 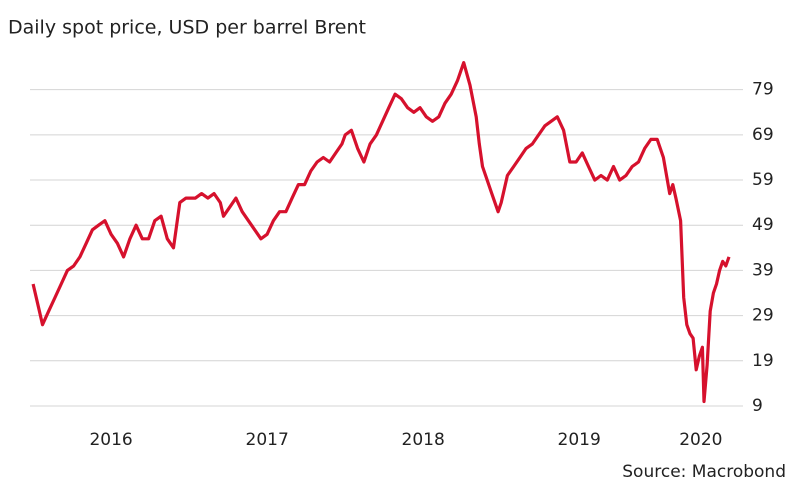 I want to click on x-tick-label: 2018, so click(x=423, y=440).